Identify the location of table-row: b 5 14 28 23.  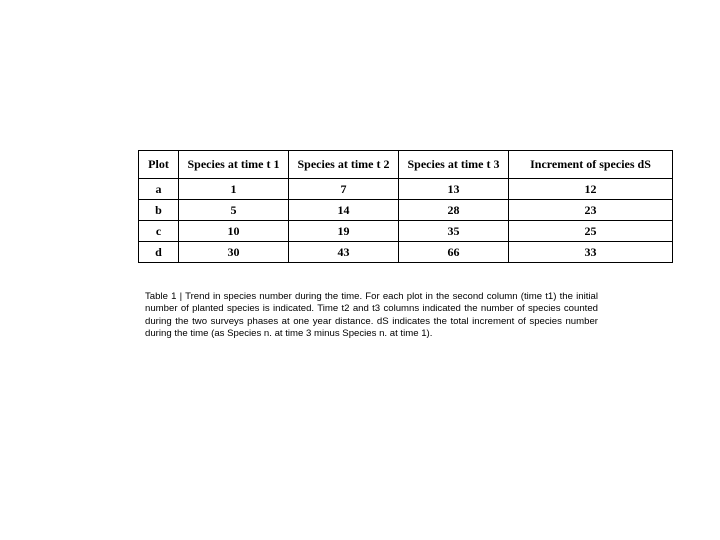
(405, 210).